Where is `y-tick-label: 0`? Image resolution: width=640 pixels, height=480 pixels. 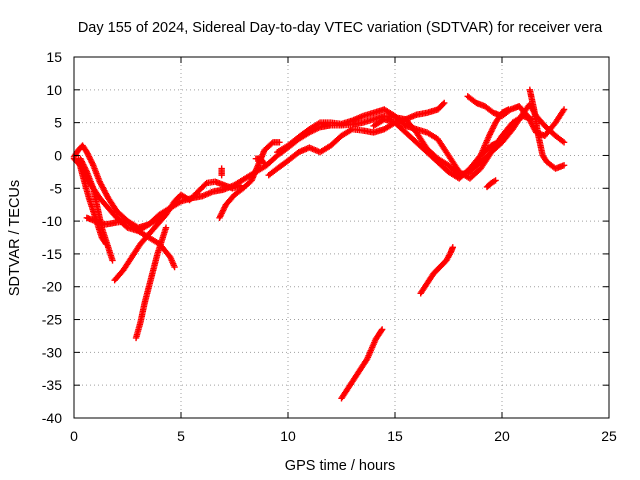 y-tick-label: 0 is located at coordinates (58, 155).